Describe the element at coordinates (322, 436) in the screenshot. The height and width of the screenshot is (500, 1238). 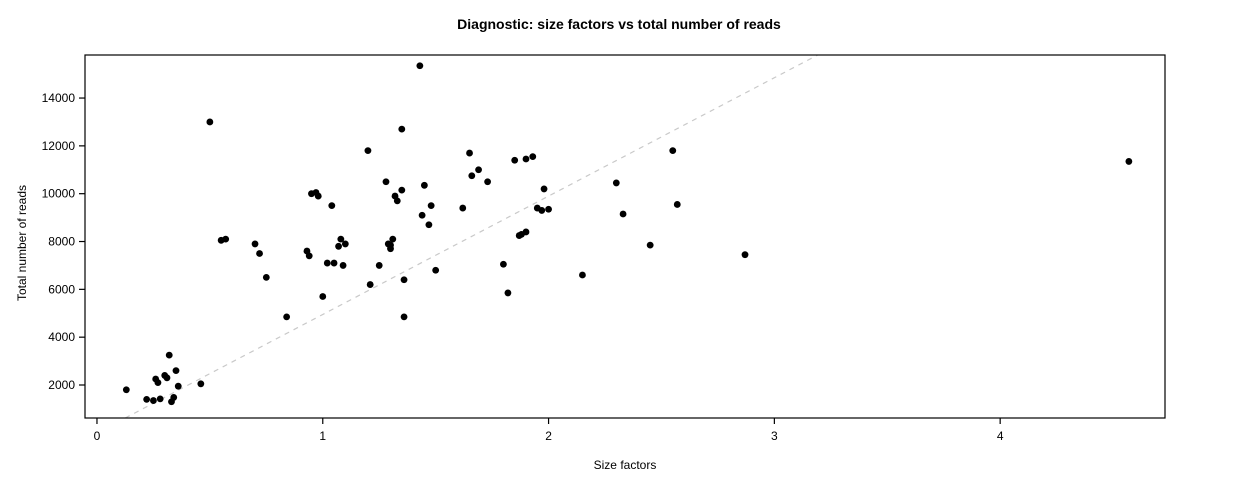
I see `x-tick-label: 1` at that location.